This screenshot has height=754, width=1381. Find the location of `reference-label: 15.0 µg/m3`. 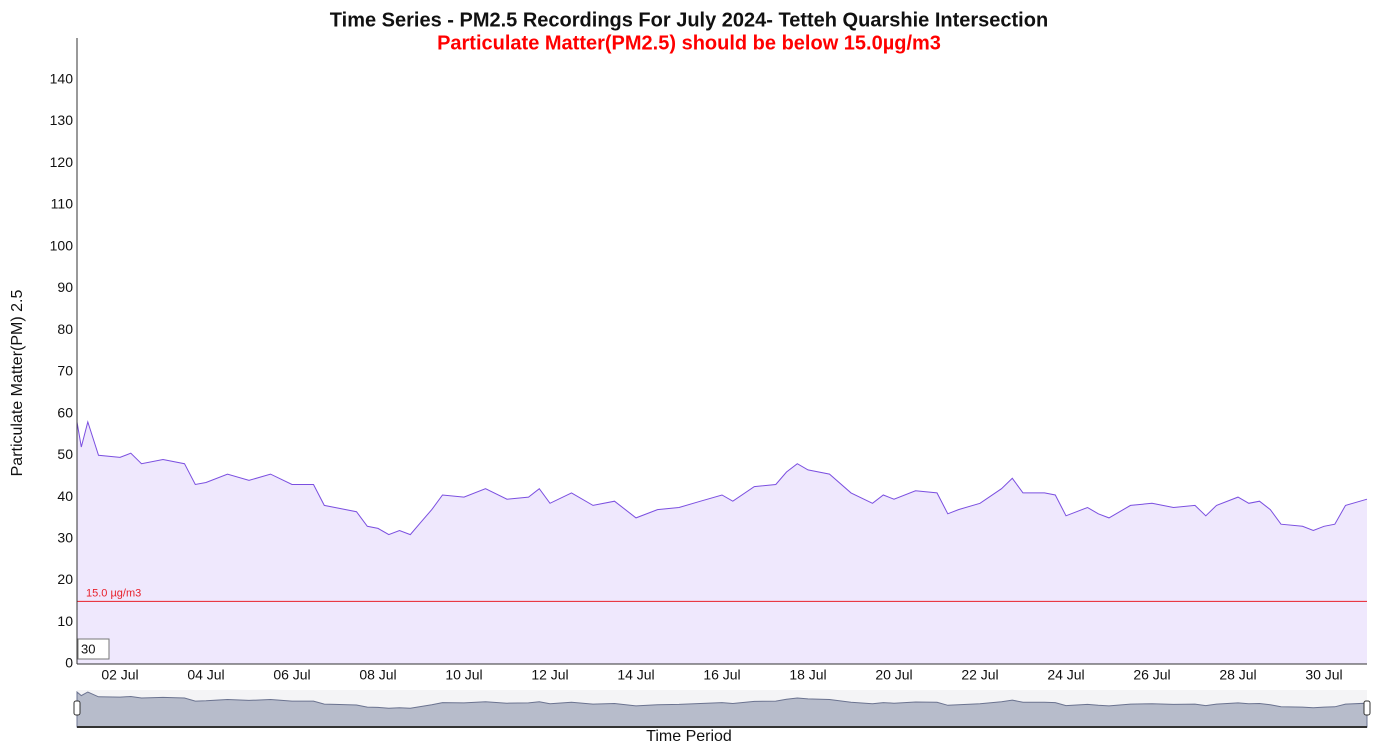

reference-label: 15.0 µg/m3 is located at coordinates (113, 593).